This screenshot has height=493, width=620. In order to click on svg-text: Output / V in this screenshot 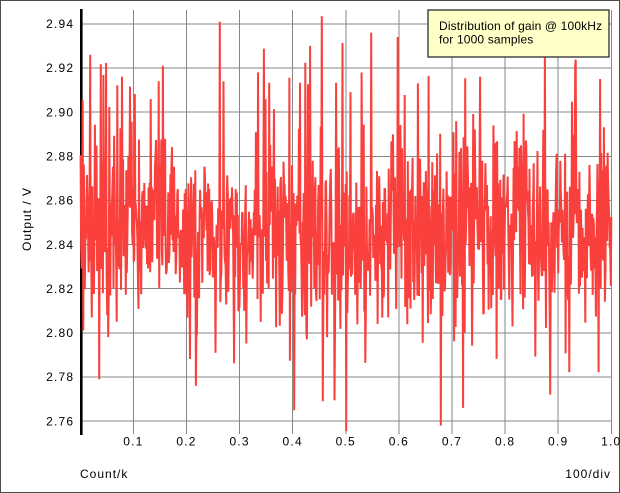, I will do `click(27, 219)`.